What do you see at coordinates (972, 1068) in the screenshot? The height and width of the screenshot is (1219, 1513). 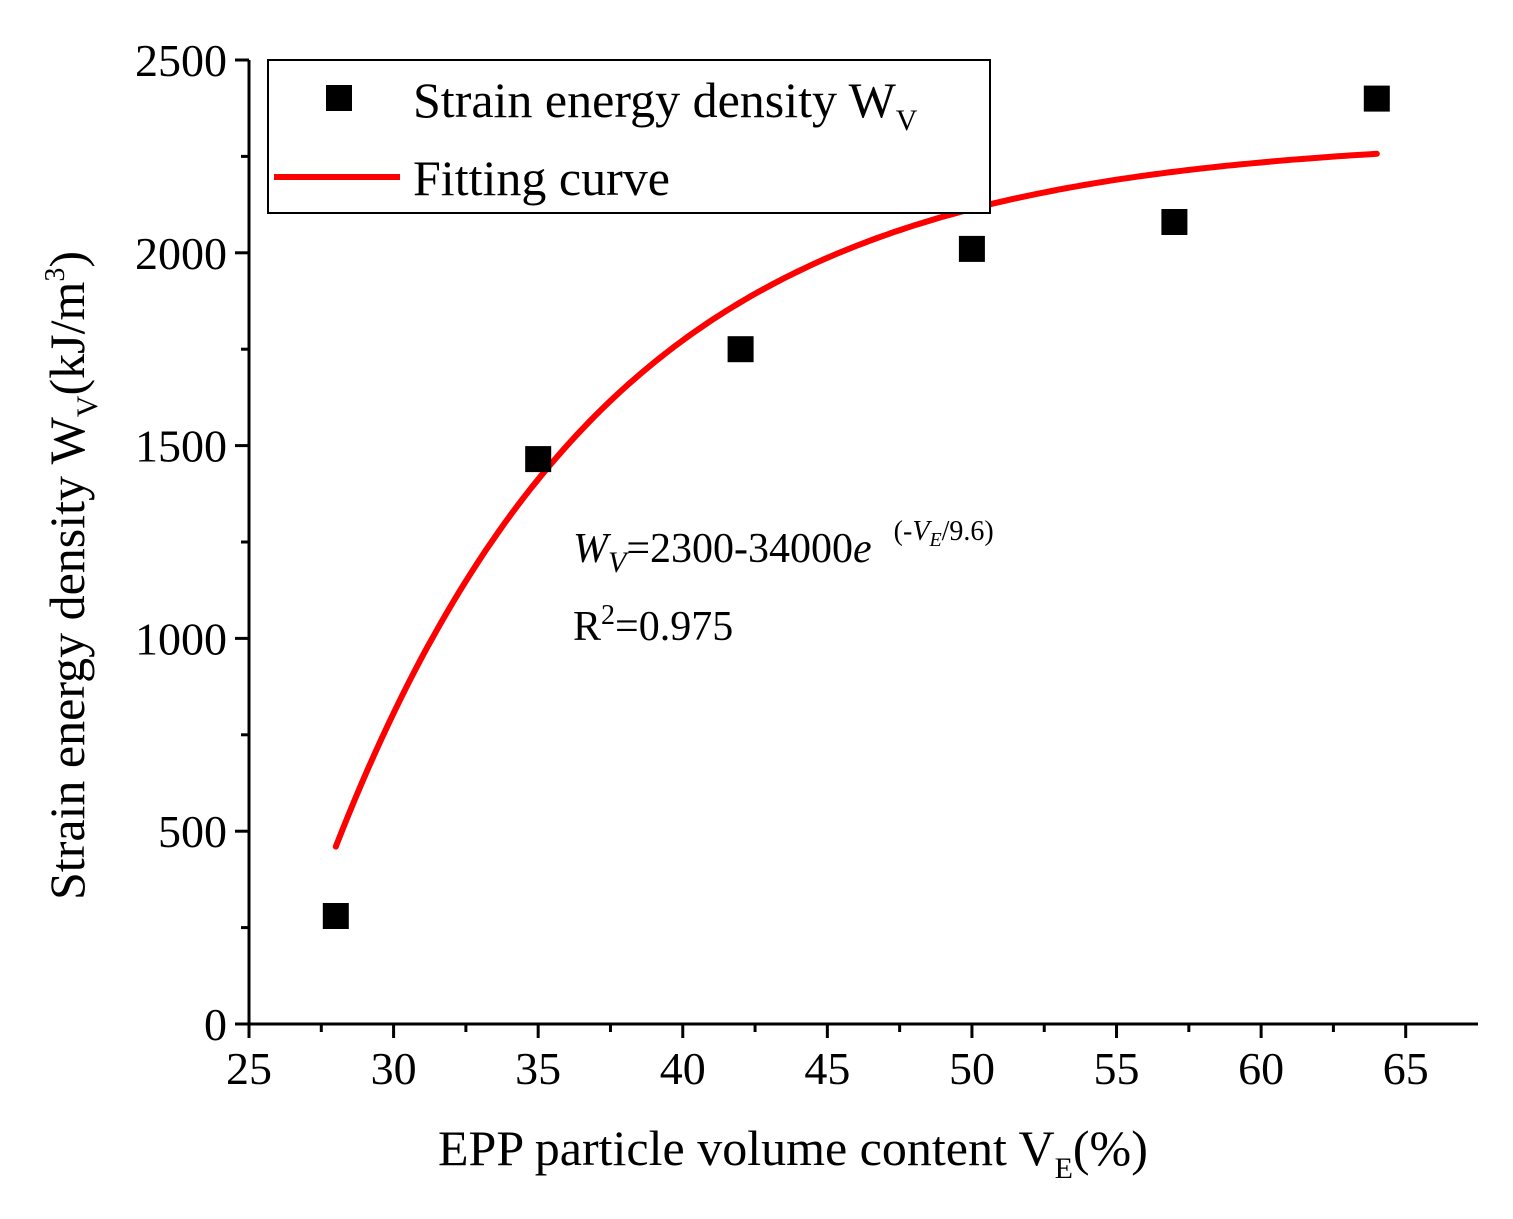 I see `x-tick-label: 50` at bounding box center [972, 1068].